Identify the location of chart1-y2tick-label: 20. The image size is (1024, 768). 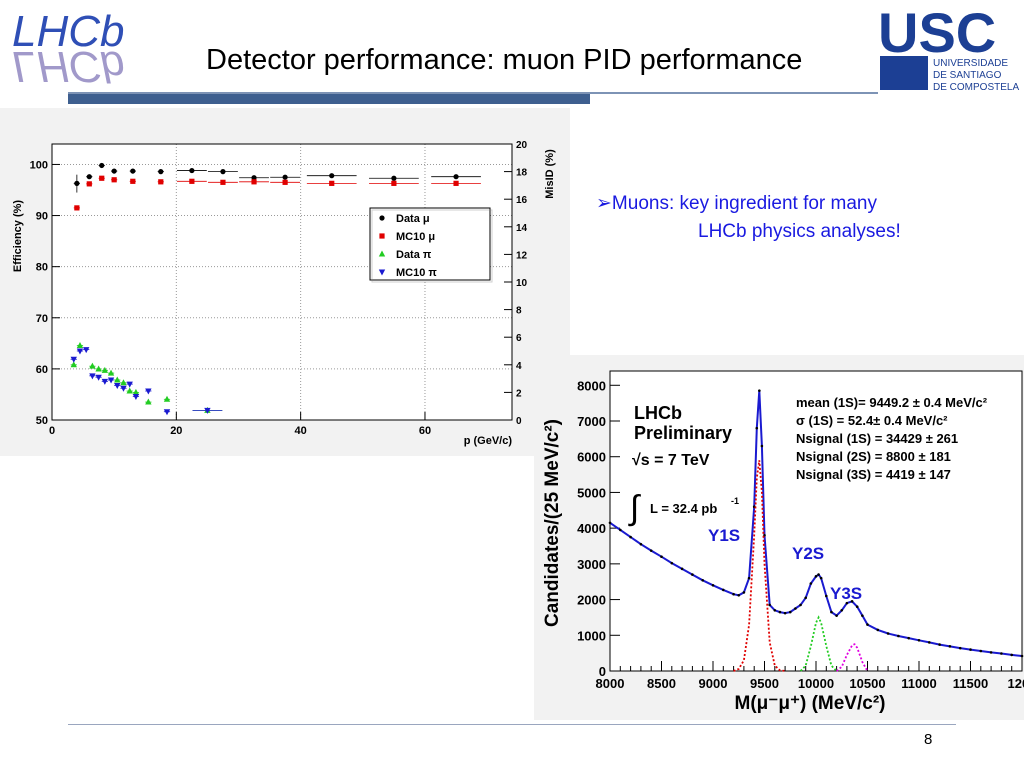
(522, 145).